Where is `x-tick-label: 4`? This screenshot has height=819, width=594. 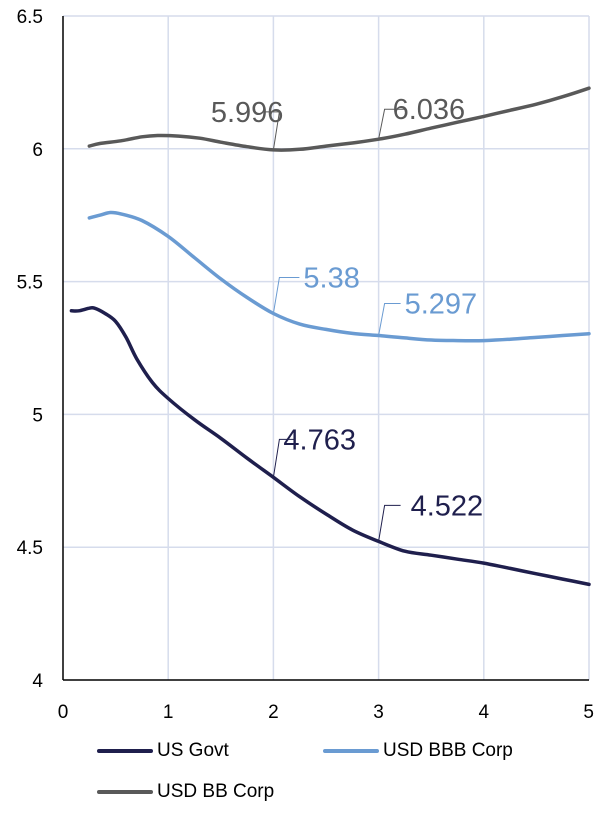 x-tick-label: 4 is located at coordinates (484, 712).